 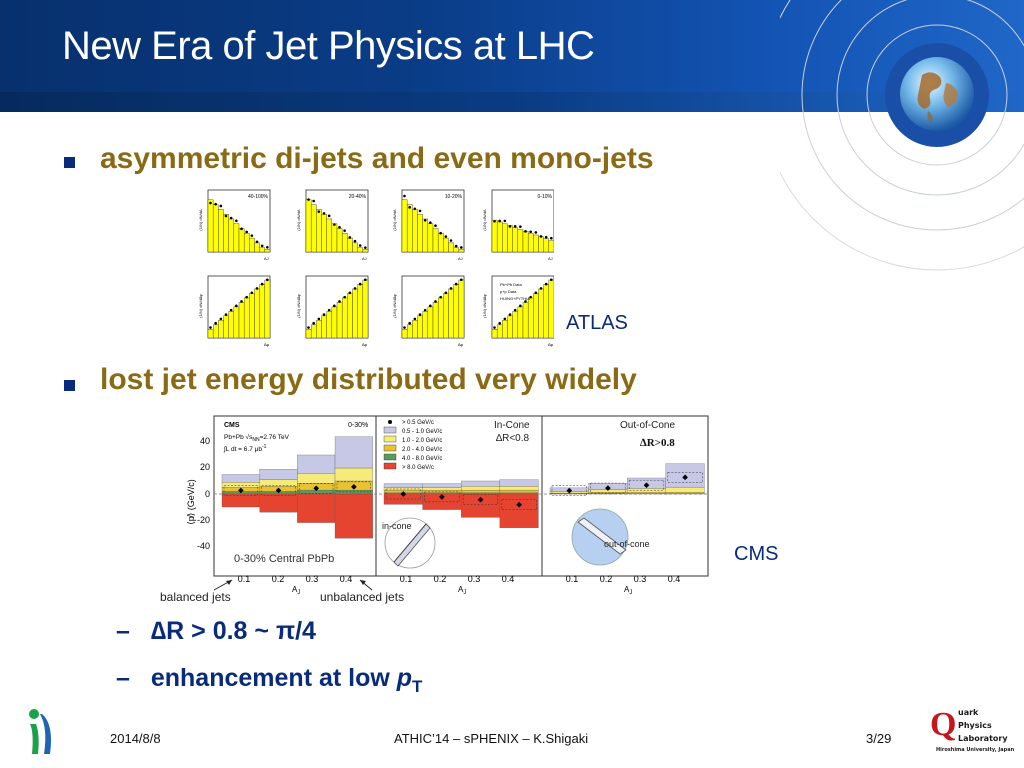 What do you see at coordinates (390, 422) in the screenshot?
I see `cms-legend-marker` at bounding box center [390, 422].